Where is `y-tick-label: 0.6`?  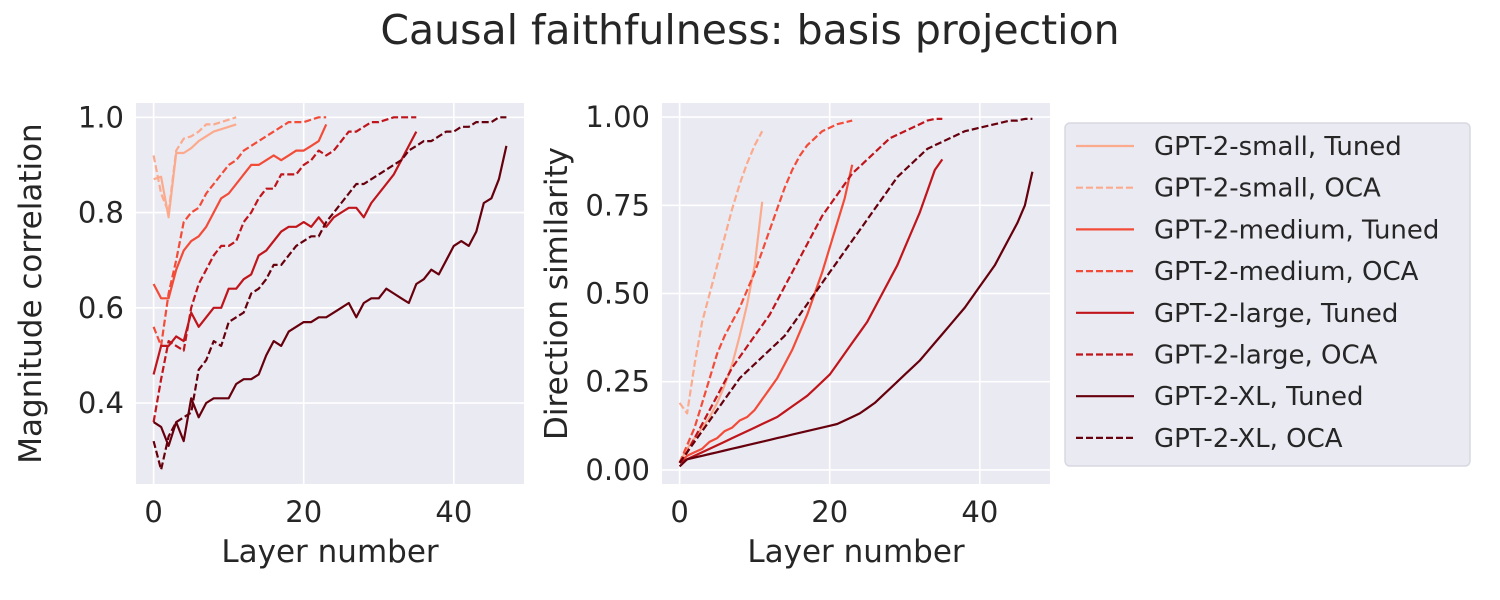 y-tick-label: 0.6 is located at coordinates (101, 308).